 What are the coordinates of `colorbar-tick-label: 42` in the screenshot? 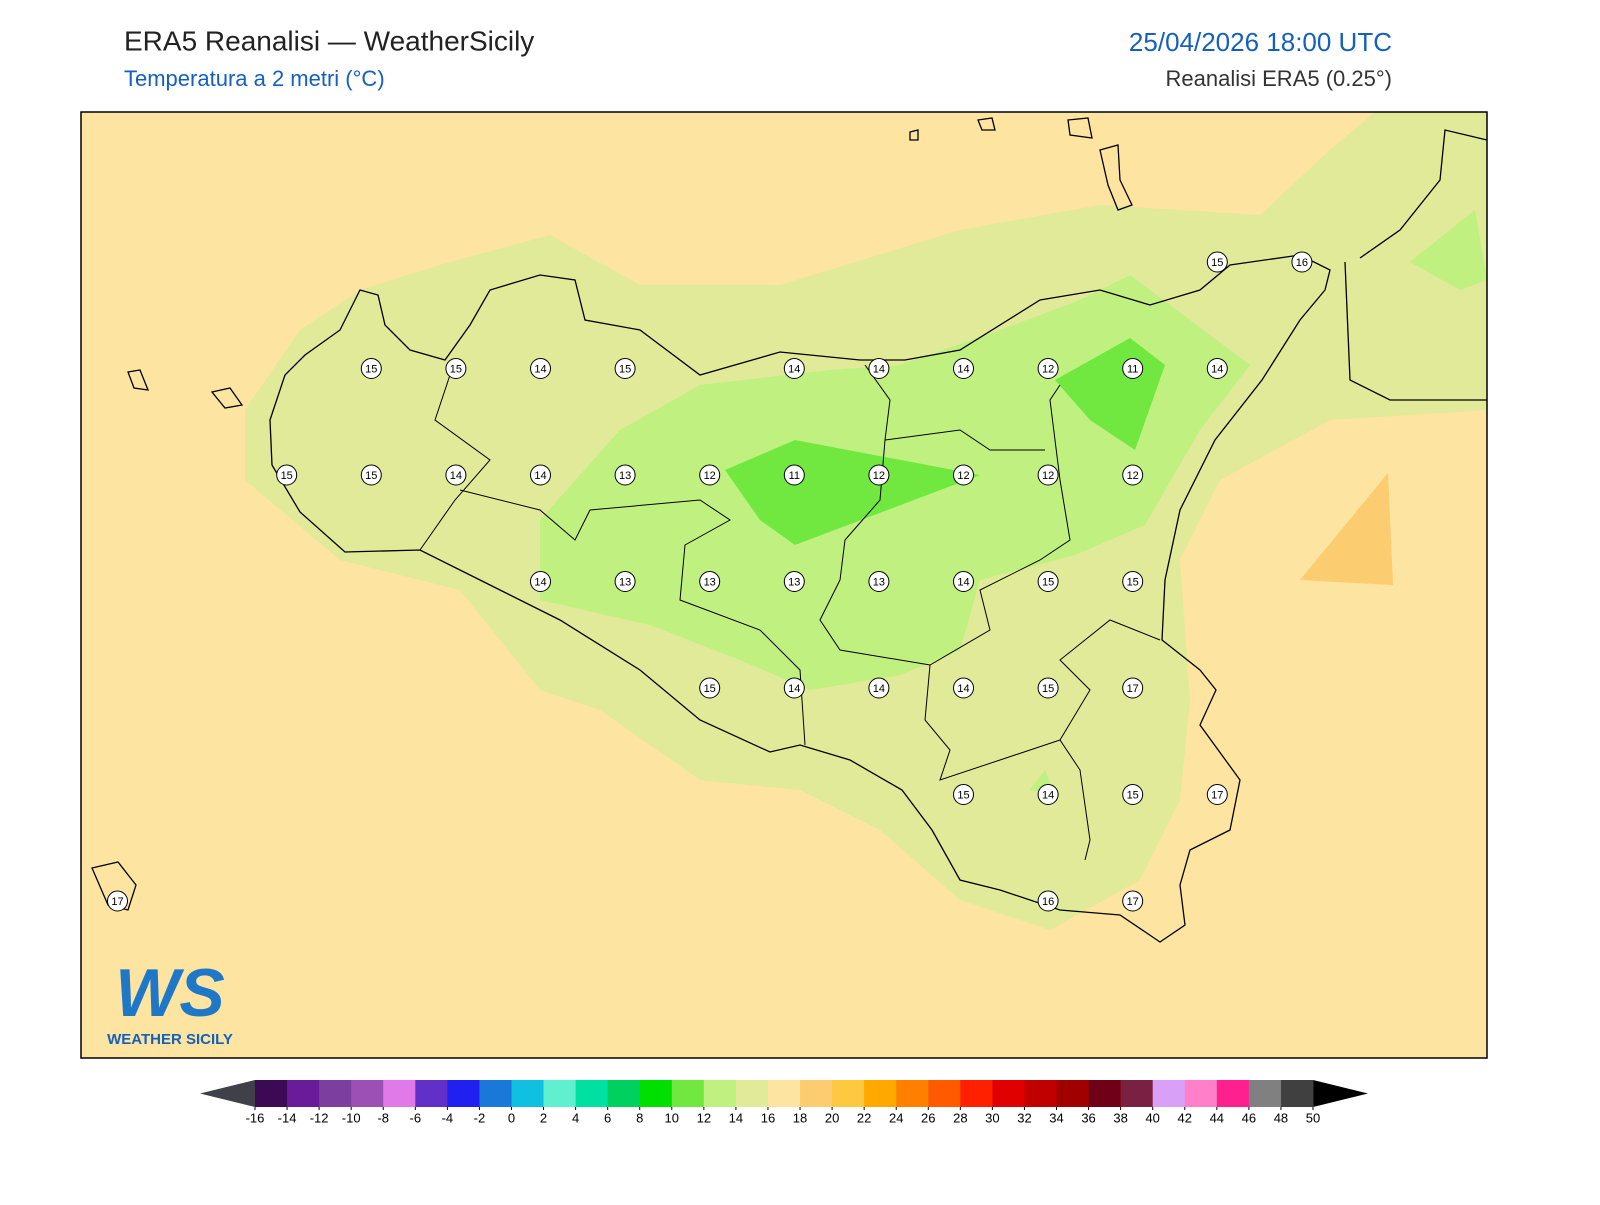 It's located at (1185, 1117).